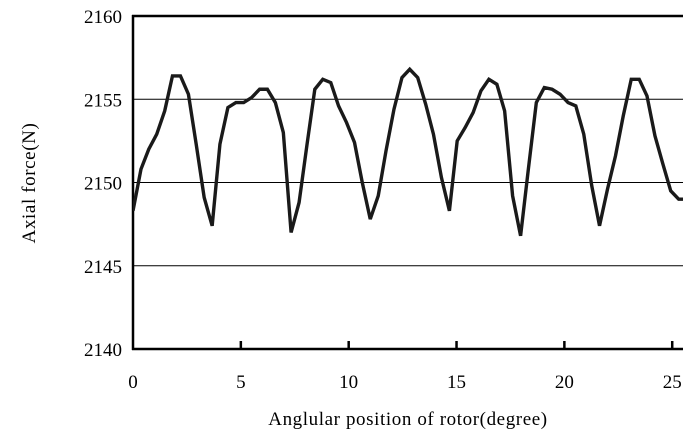 This screenshot has height=437, width=683. What do you see at coordinates (133, 382) in the screenshot?
I see `x-tick-label-0: 0` at bounding box center [133, 382].